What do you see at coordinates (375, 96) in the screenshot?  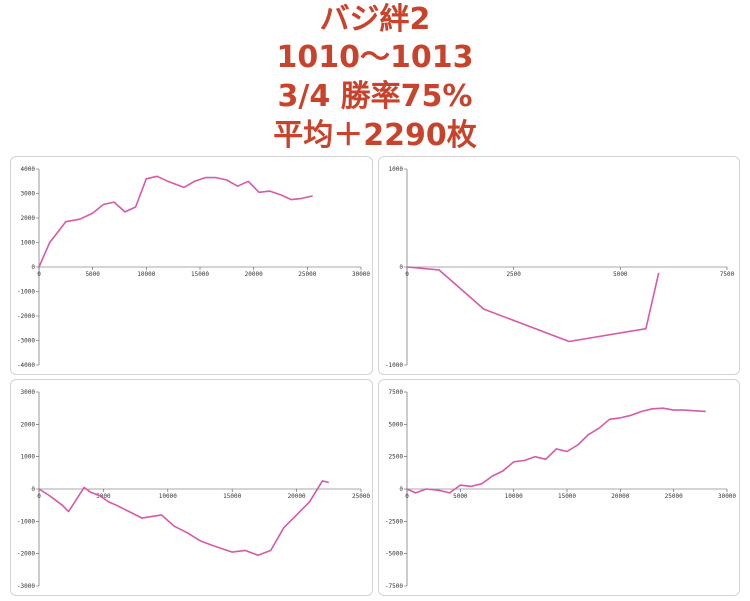 I see `title-line-3: 3/4 勝率75%` at bounding box center [375, 96].